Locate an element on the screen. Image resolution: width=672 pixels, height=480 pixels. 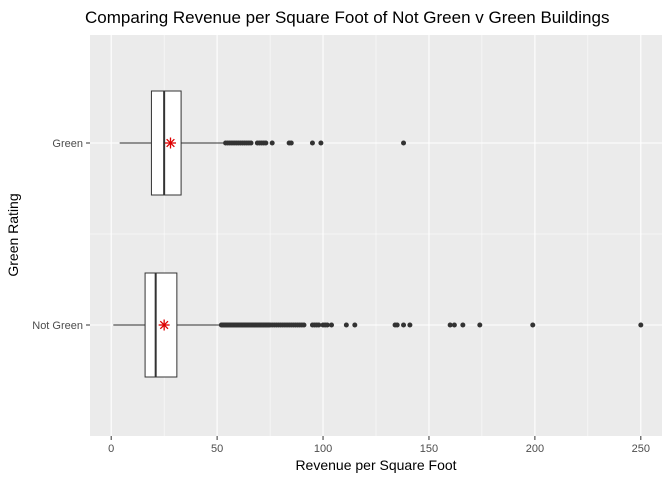
box-layer is located at coordinates (168, 234).